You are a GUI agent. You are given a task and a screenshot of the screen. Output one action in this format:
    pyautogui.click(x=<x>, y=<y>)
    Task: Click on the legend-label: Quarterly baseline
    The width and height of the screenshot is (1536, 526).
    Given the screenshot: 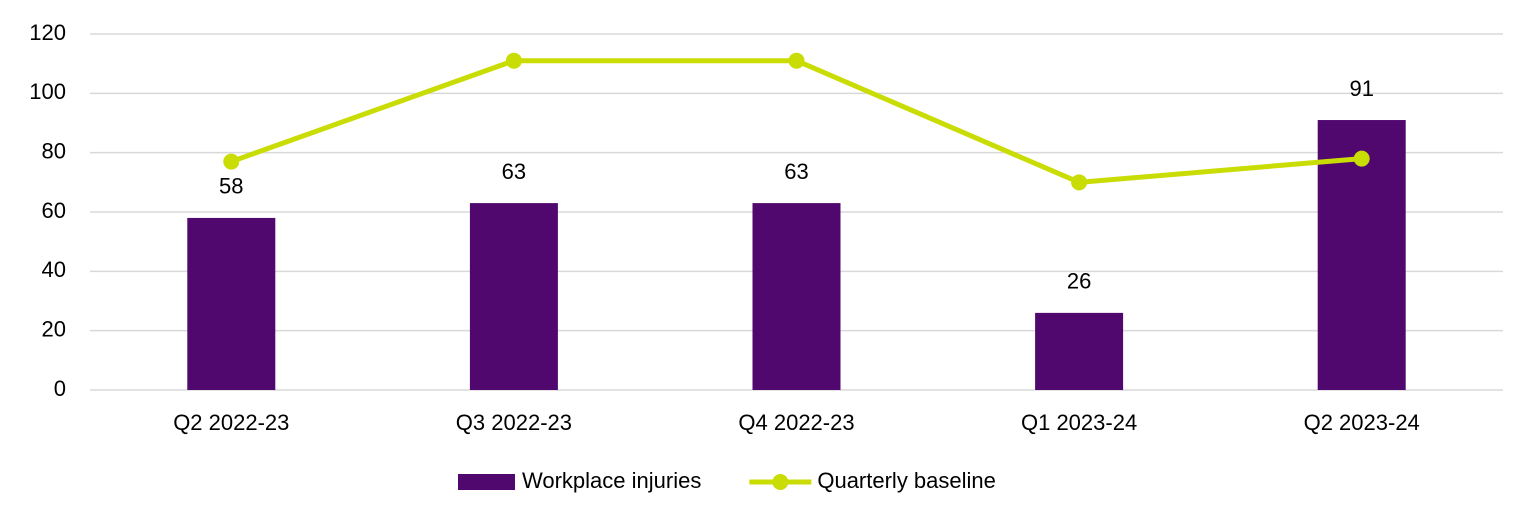 What is the action you would take?
    pyautogui.click(x=906, y=480)
    